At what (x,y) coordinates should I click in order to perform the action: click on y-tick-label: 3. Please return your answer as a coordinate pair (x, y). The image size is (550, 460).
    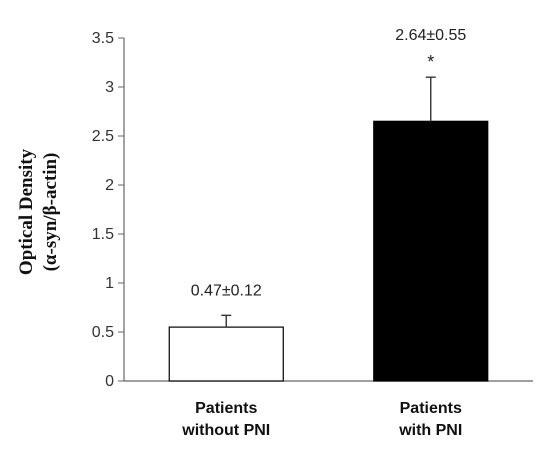
    Looking at the image, I should click on (109, 87).